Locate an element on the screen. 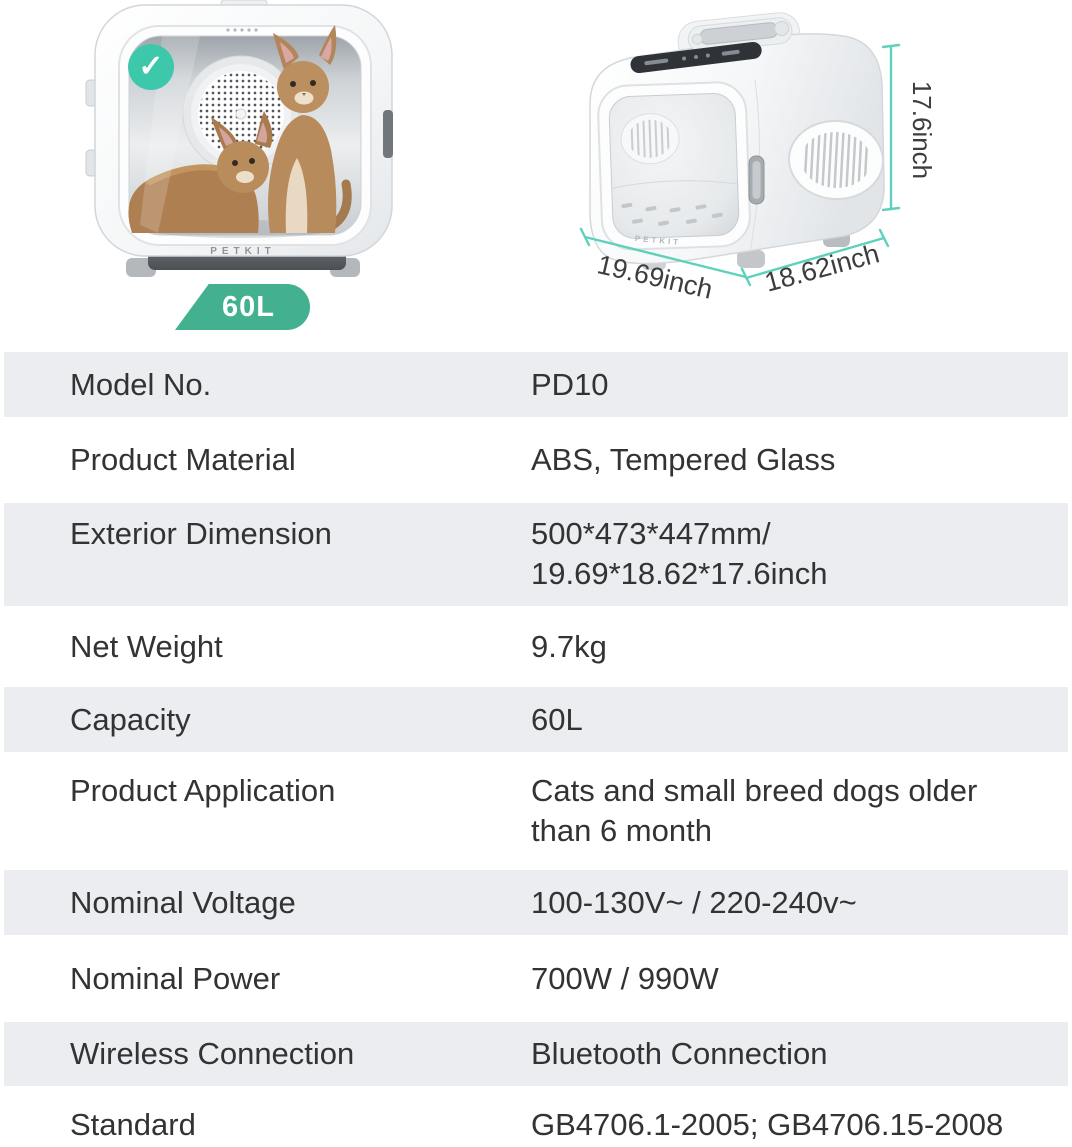 The width and height of the screenshot is (1072, 1147). dimension-lines is located at coordinates (740, 165).